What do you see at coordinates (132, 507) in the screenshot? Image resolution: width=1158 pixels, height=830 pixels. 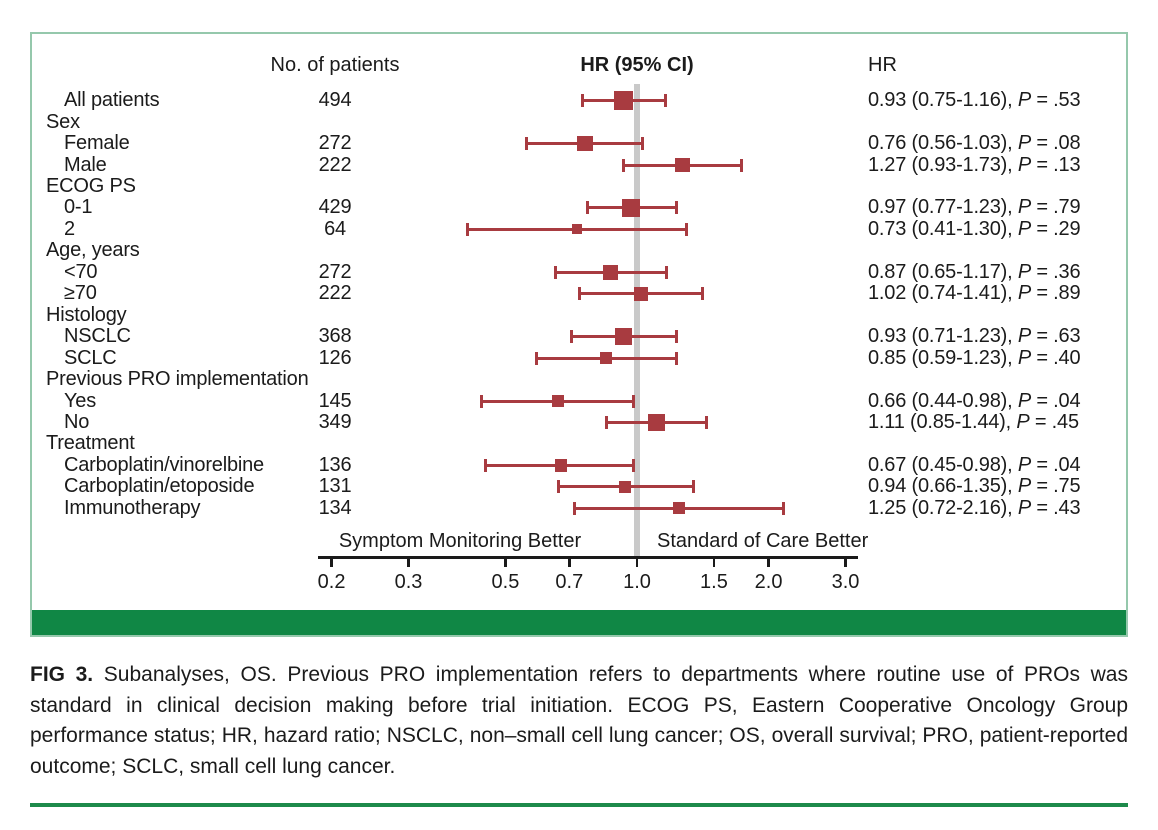 I see `row-label: Immunotherapy` at bounding box center [132, 507].